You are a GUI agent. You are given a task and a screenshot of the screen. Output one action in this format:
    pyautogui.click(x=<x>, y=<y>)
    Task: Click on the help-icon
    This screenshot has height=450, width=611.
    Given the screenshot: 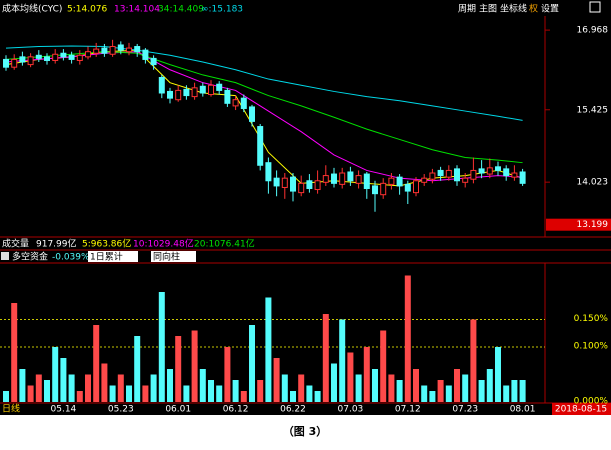 What is the action you would take?
    pyautogui.click(x=5, y=256)
    